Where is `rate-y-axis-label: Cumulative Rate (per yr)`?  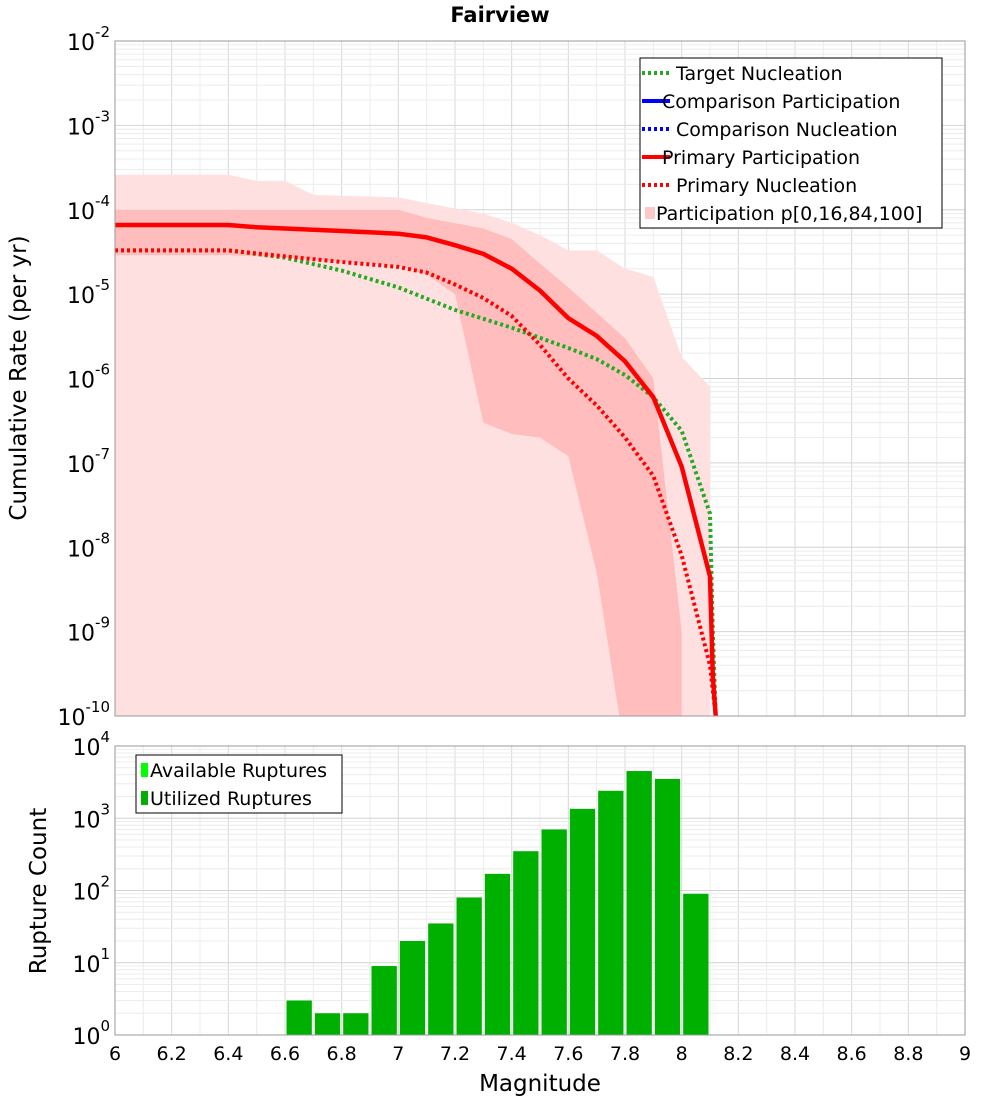
rate-y-axis-label: Cumulative Rate (per yr) is located at coordinates (19, 377).